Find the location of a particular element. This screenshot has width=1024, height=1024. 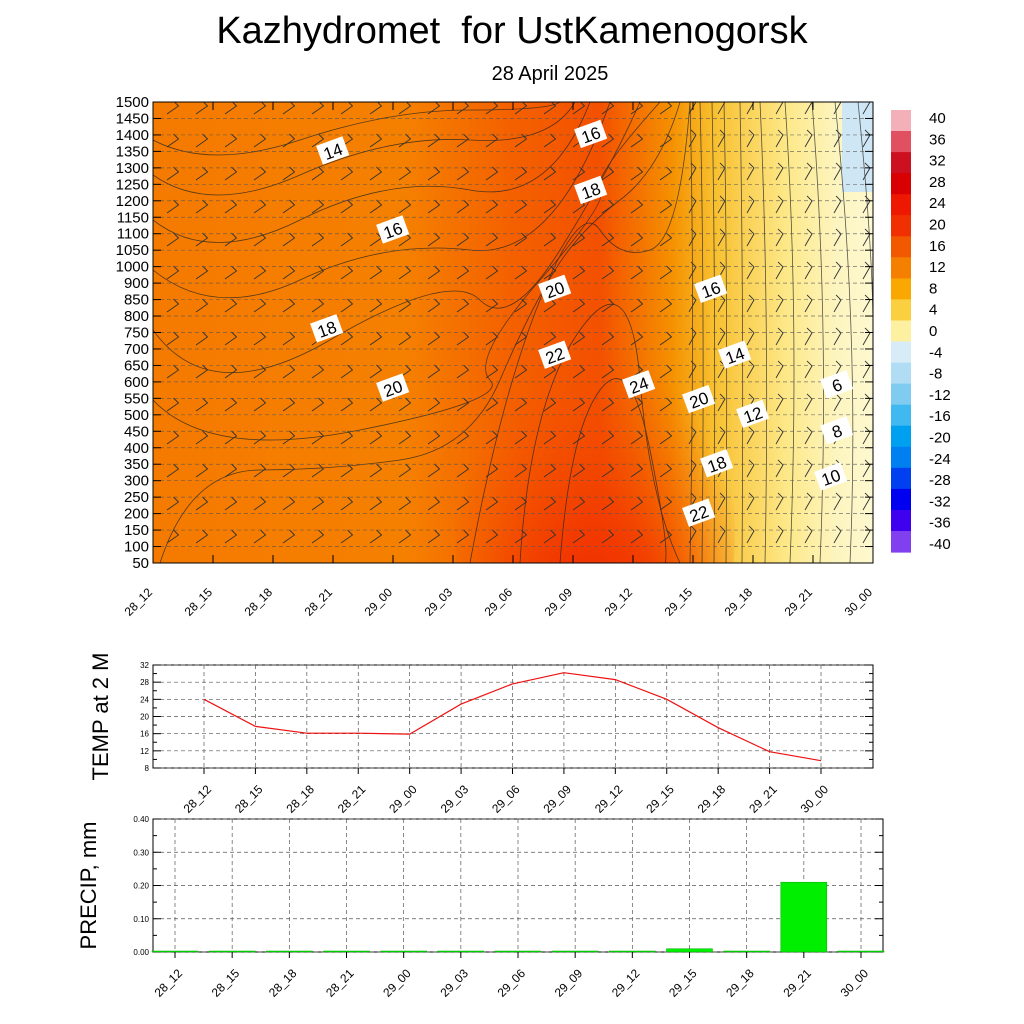

precip-y-tick-label: 0.30 is located at coordinates (141, 852).